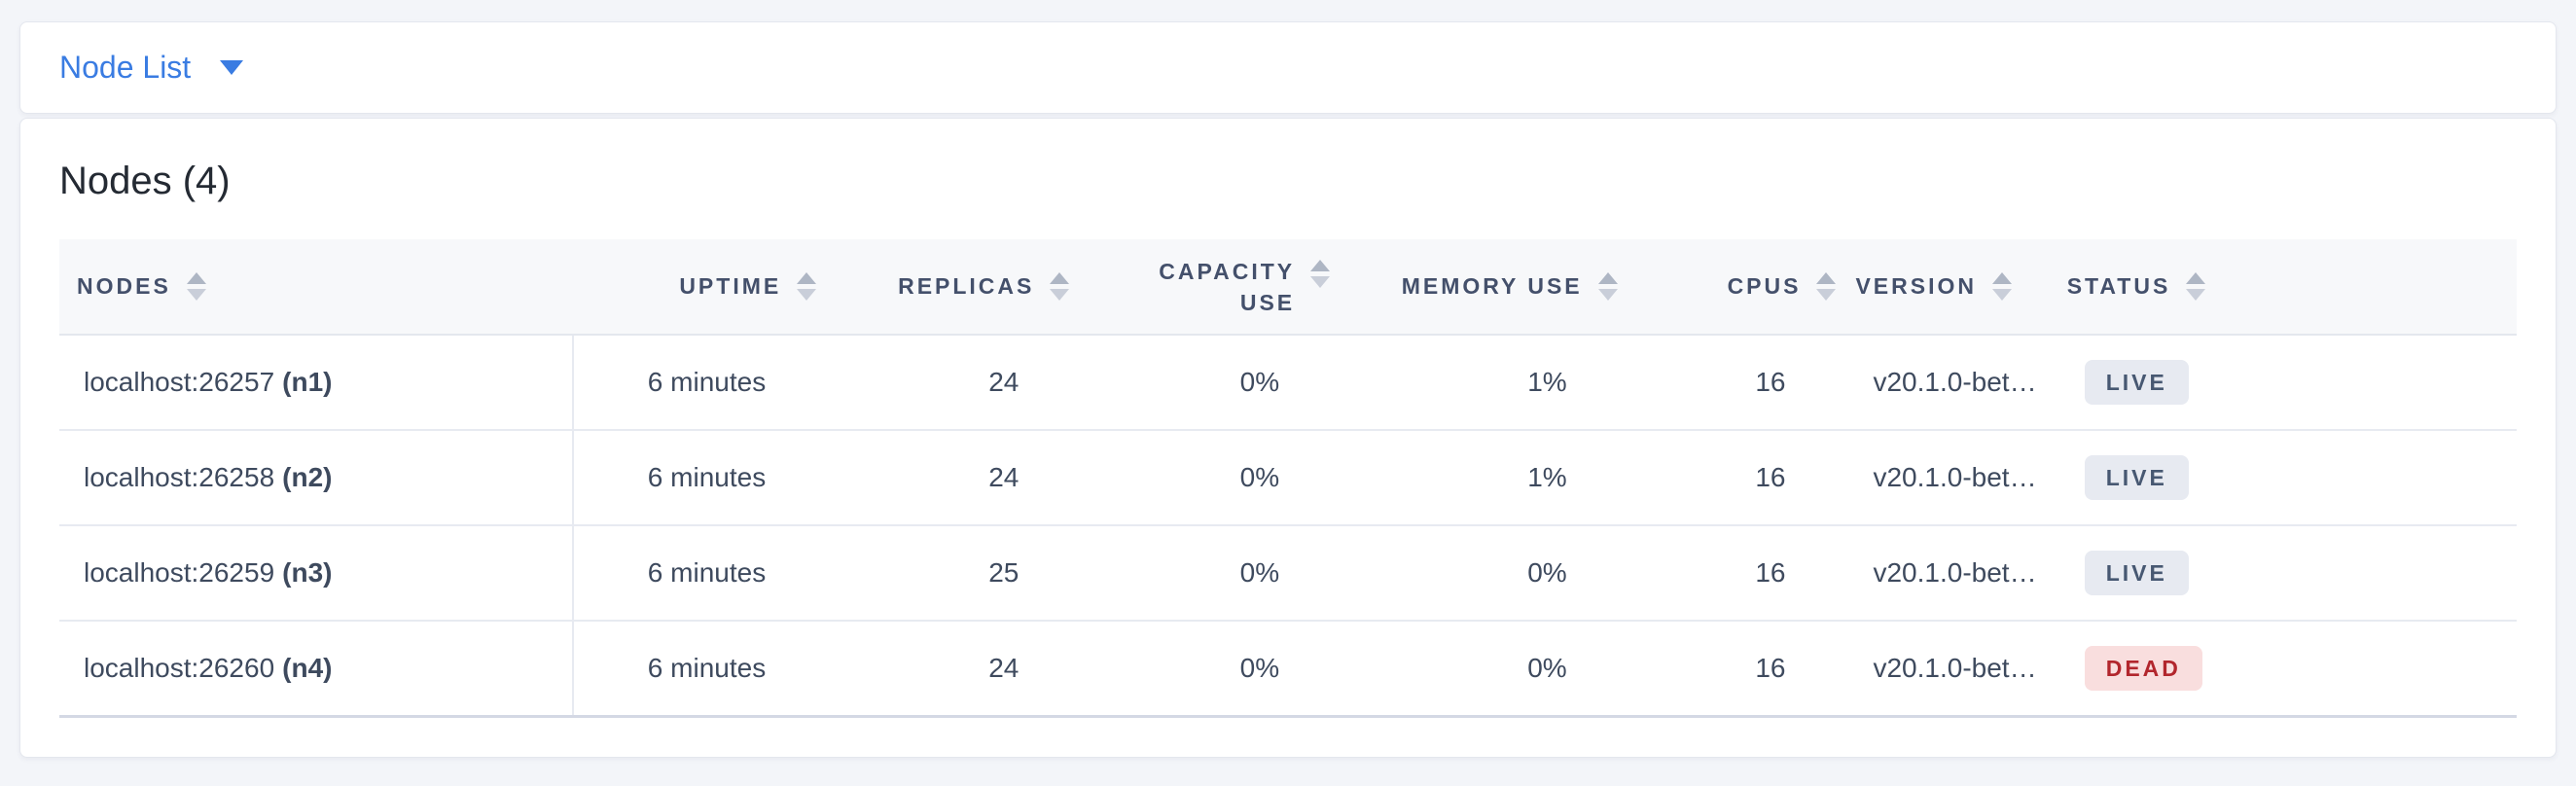  What do you see at coordinates (2118, 286) in the screenshot?
I see `column-label: Status` at bounding box center [2118, 286].